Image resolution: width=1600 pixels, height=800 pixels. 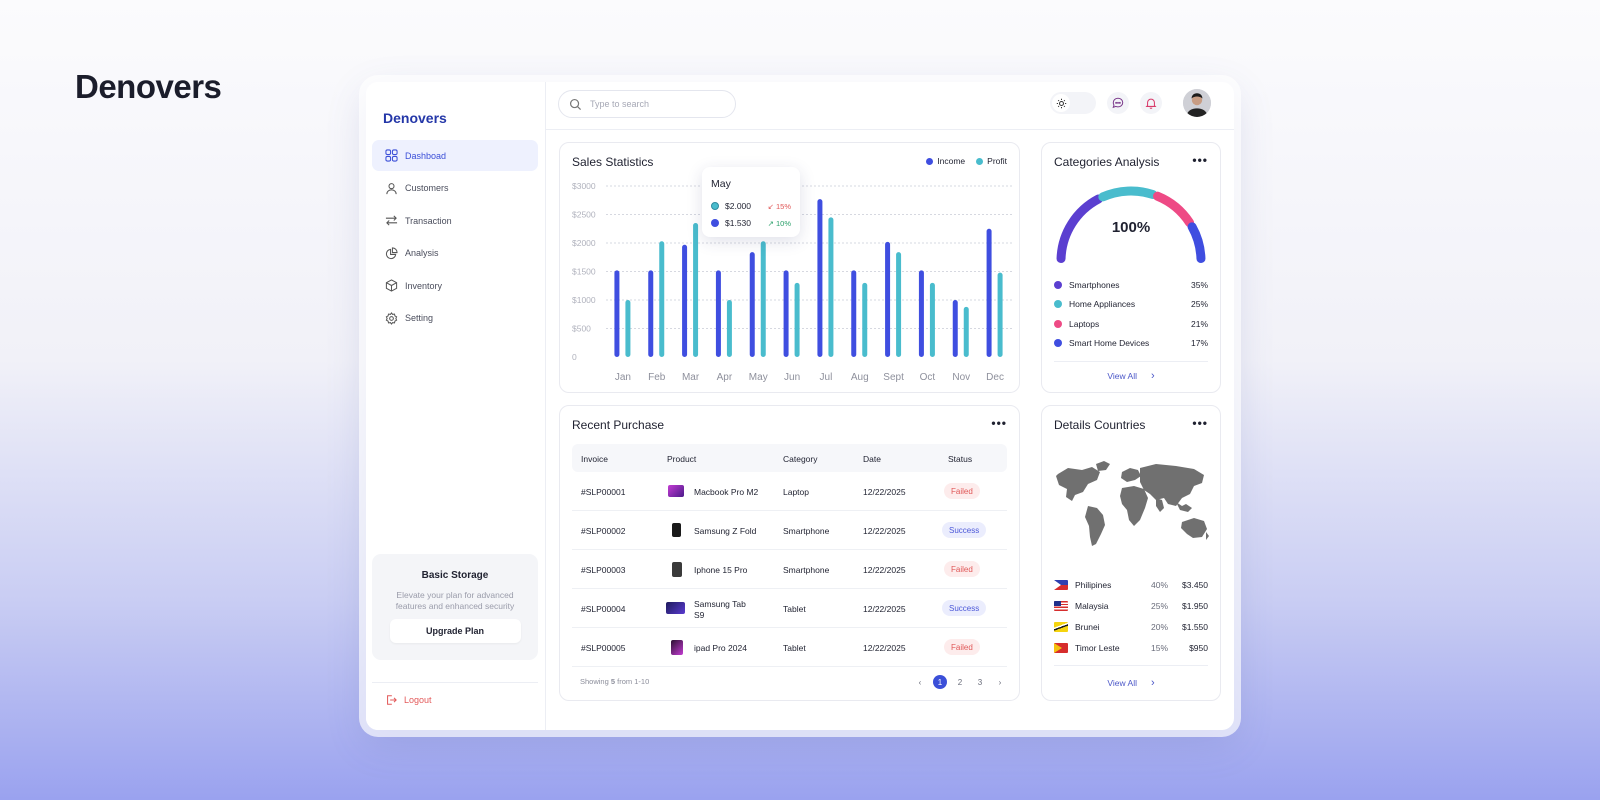 I want to click on sidebar-item-inventory: Inventory, so click(x=455, y=285).